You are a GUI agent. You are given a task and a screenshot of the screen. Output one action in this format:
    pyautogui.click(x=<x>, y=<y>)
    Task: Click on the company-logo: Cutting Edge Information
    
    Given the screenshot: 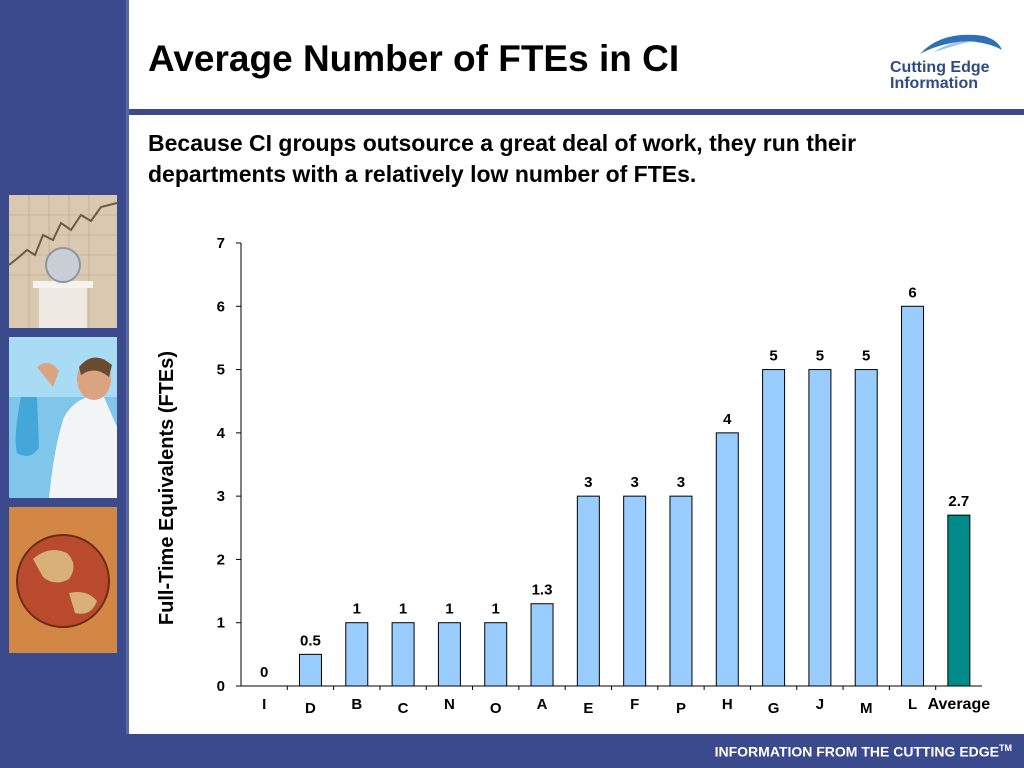 What is the action you would take?
    pyautogui.click(x=946, y=63)
    